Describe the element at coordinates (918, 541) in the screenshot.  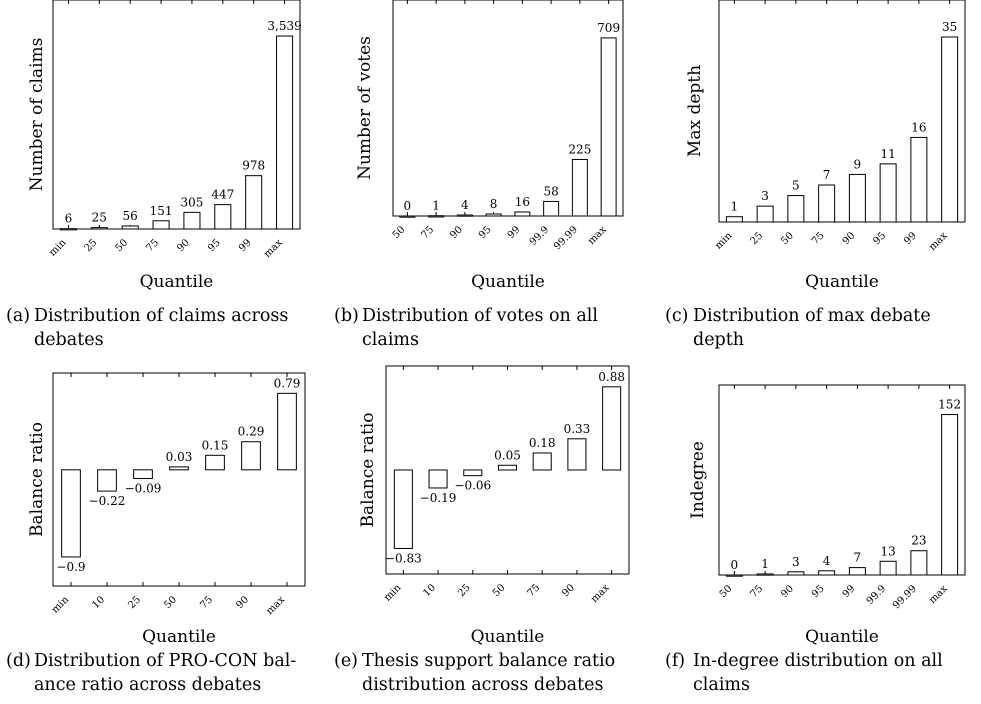
I see `bar-value-label: 23` at that location.